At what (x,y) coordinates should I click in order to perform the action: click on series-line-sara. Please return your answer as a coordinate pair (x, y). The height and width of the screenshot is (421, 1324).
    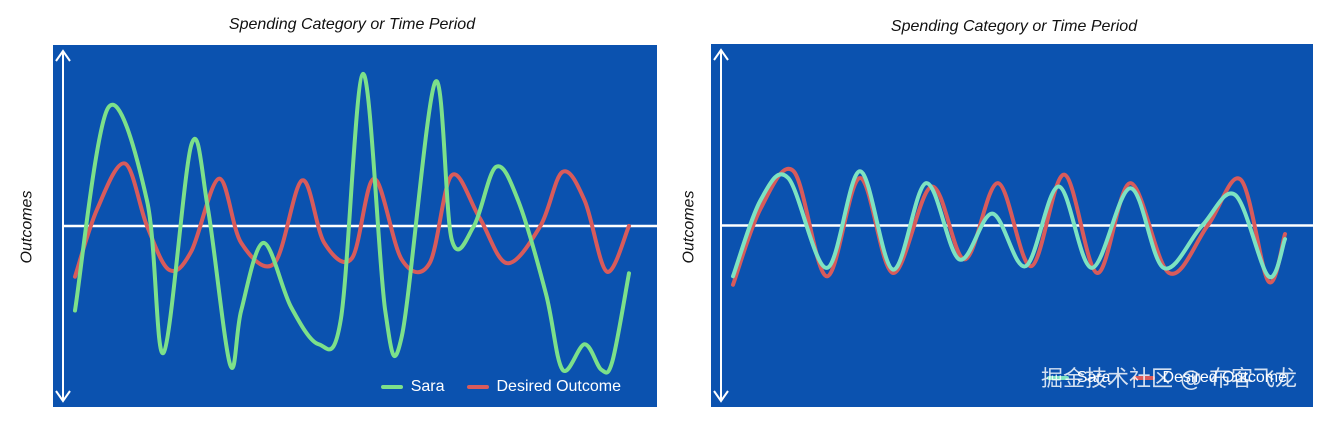
    Looking at the image, I should click on (1009, 224).